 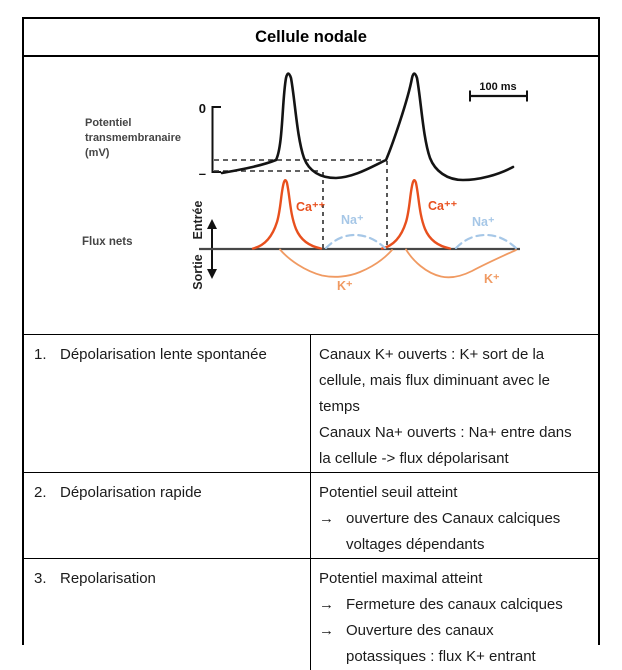 What do you see at coordinates (352, 220) in the screenshot?
I see `na-label-1: Na⁺` at bounding box center [352, 220].